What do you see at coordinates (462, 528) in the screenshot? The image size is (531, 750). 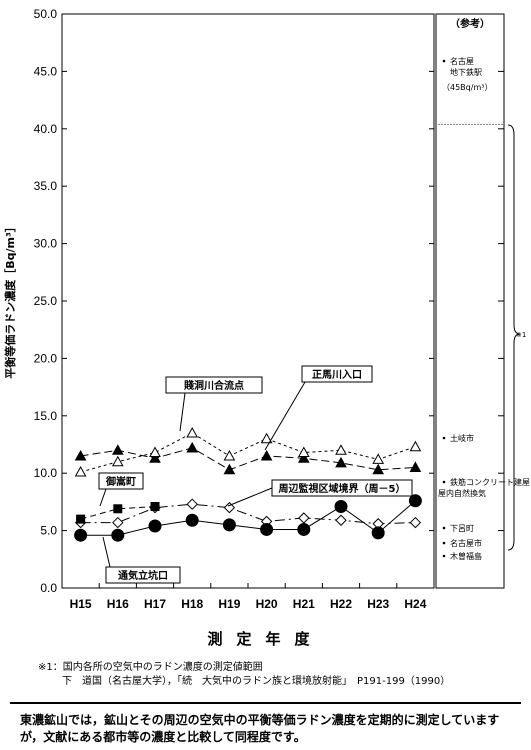 I see `ref-label: 下呂町` at bounding box center [462, 528].